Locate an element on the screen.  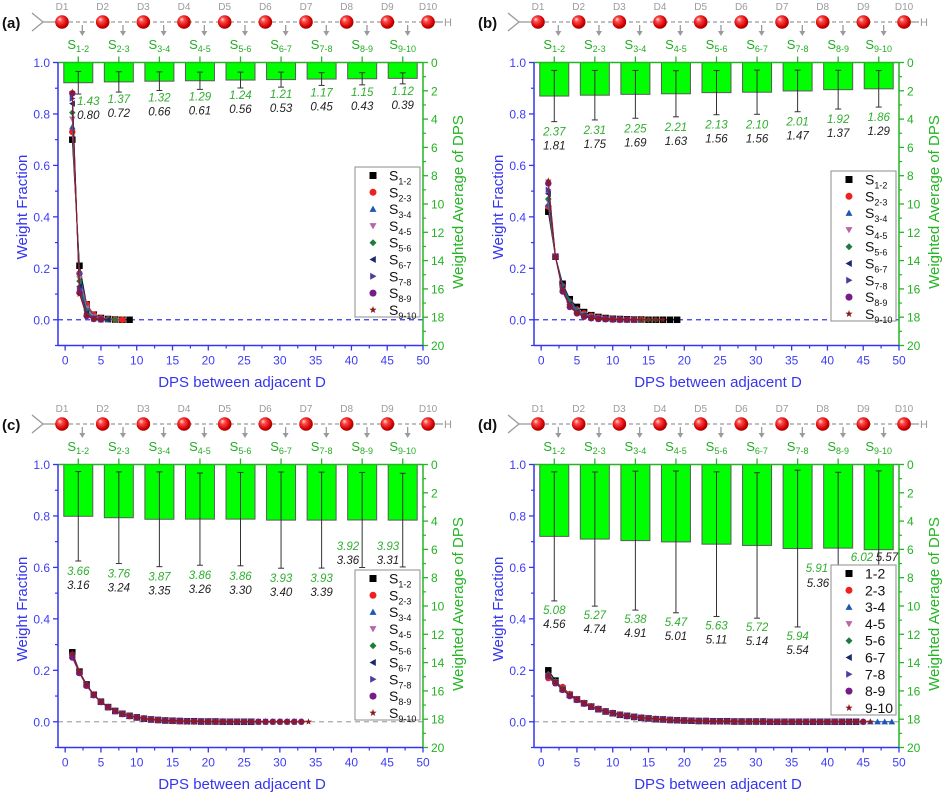
legend-label: 4-5 is located at coordinates (875, 624).